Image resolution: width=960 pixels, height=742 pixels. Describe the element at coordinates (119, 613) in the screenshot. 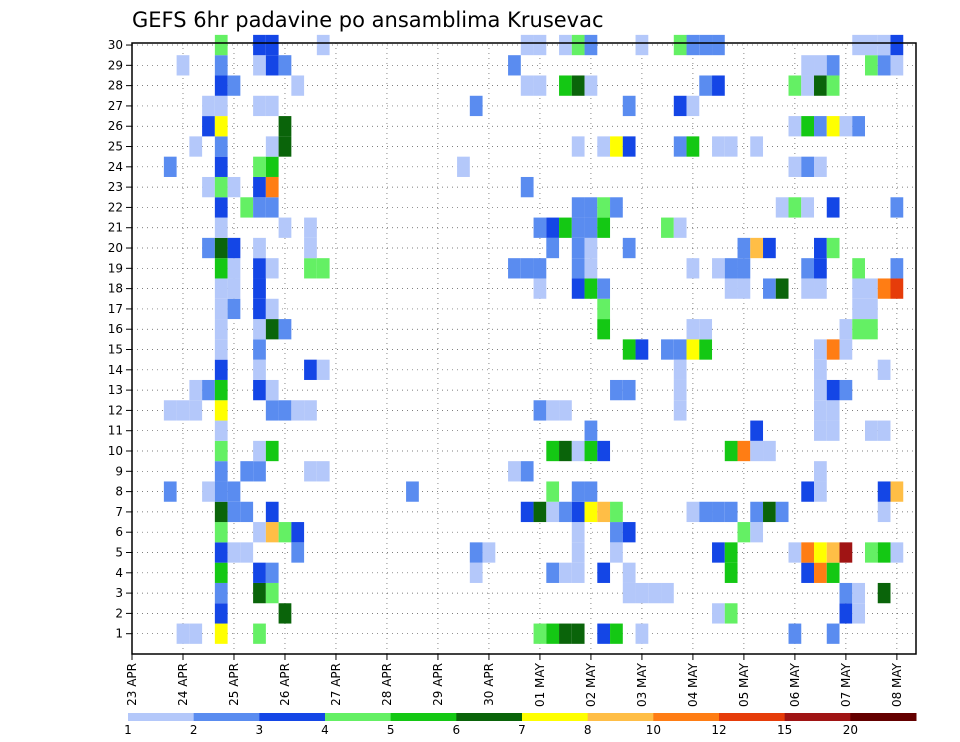

I see `y-tick-label: 2` at that location.